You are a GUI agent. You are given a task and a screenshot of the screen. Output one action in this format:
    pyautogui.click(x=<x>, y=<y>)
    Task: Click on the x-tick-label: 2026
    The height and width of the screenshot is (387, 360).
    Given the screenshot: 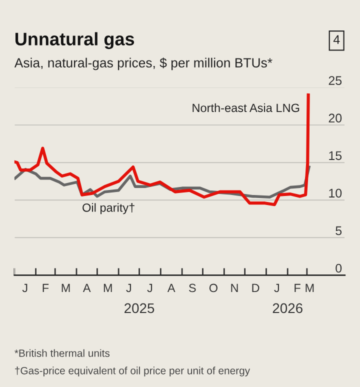 What is the action you would take?
    pyautogui.click(x=287, y=308)
    